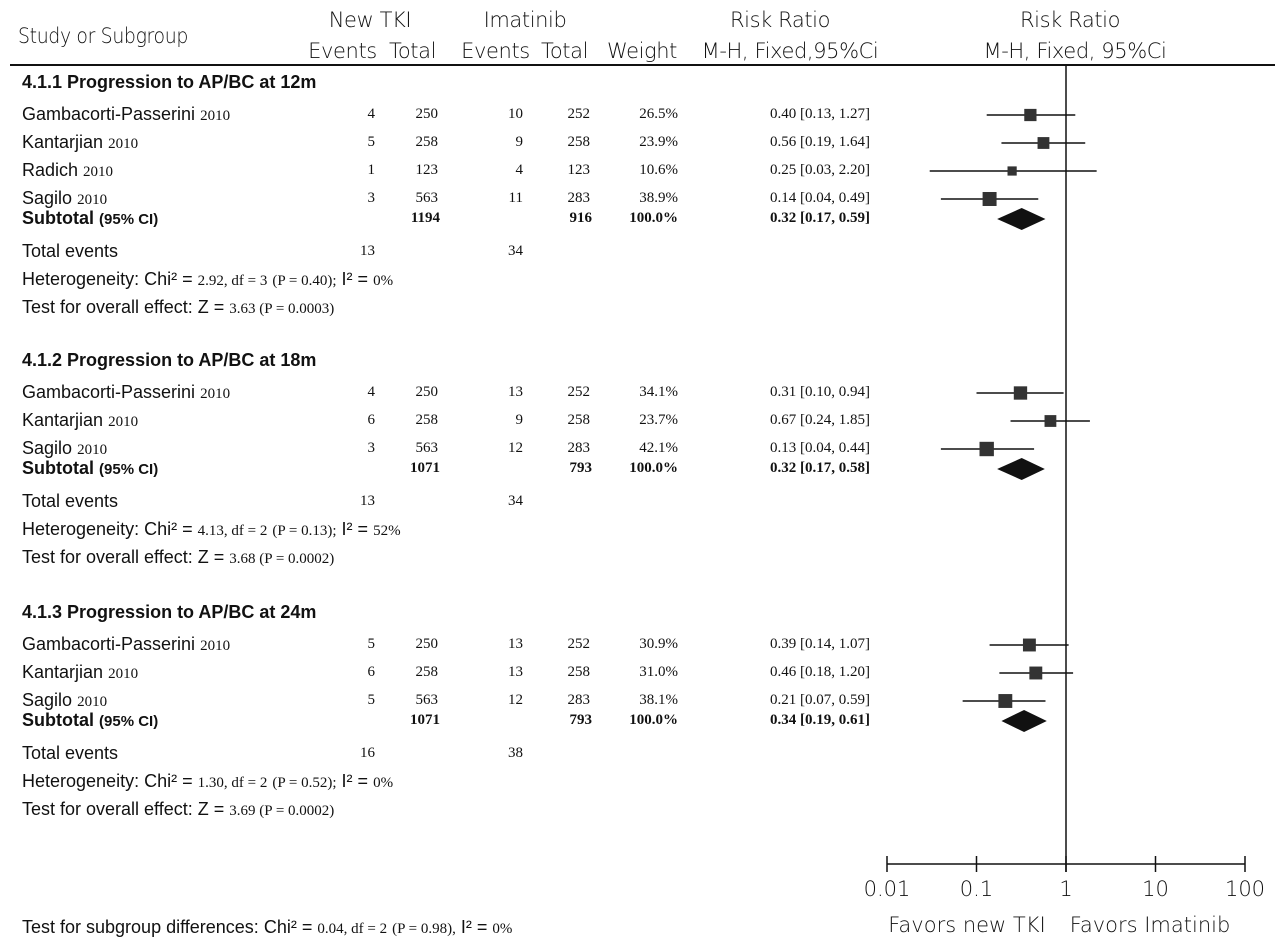 The image size is (1280, 952). I want to click on heterogeneity-chi: Chi² =, so click(168, 781).